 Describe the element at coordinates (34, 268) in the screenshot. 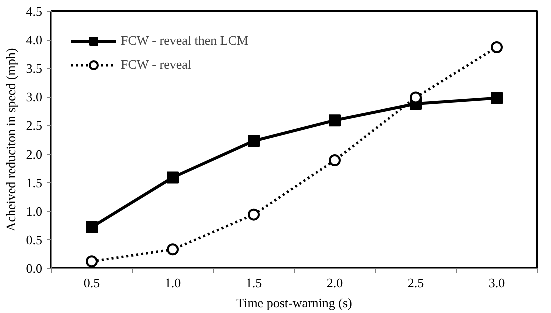

I see `y-tick-label: 0.0` at that location.